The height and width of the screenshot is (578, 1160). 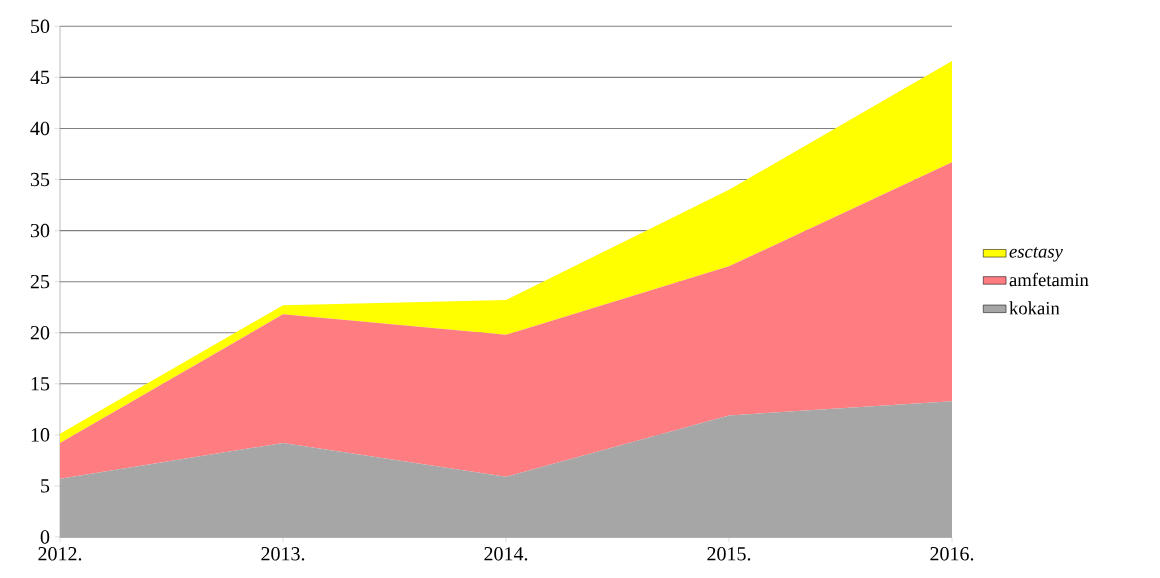 I want to click on x-tick-label: 2016., so click(x=952, y=554).